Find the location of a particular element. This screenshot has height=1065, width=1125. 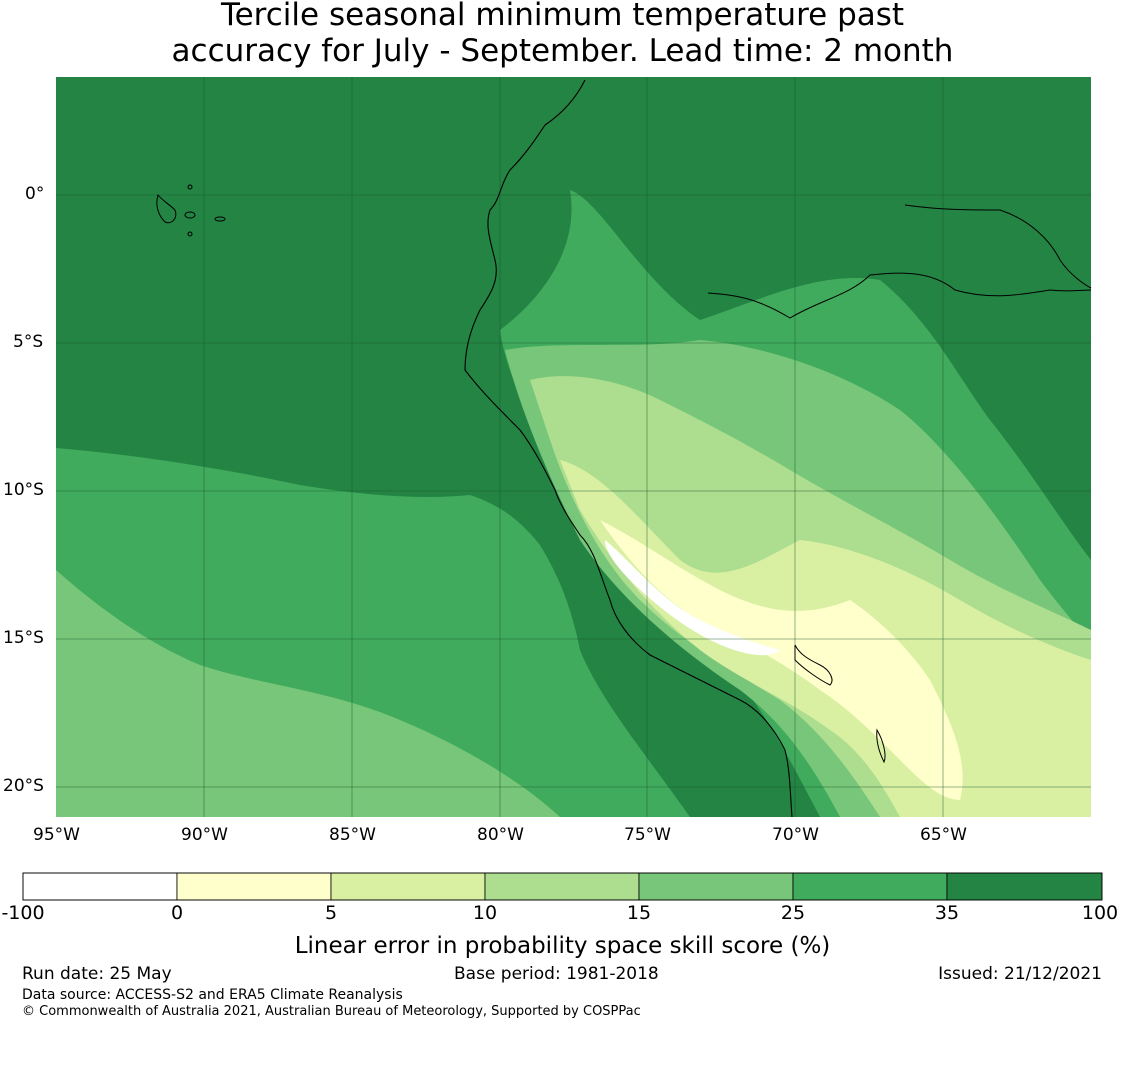

land-cream-region is located at coordinates (781, 660).